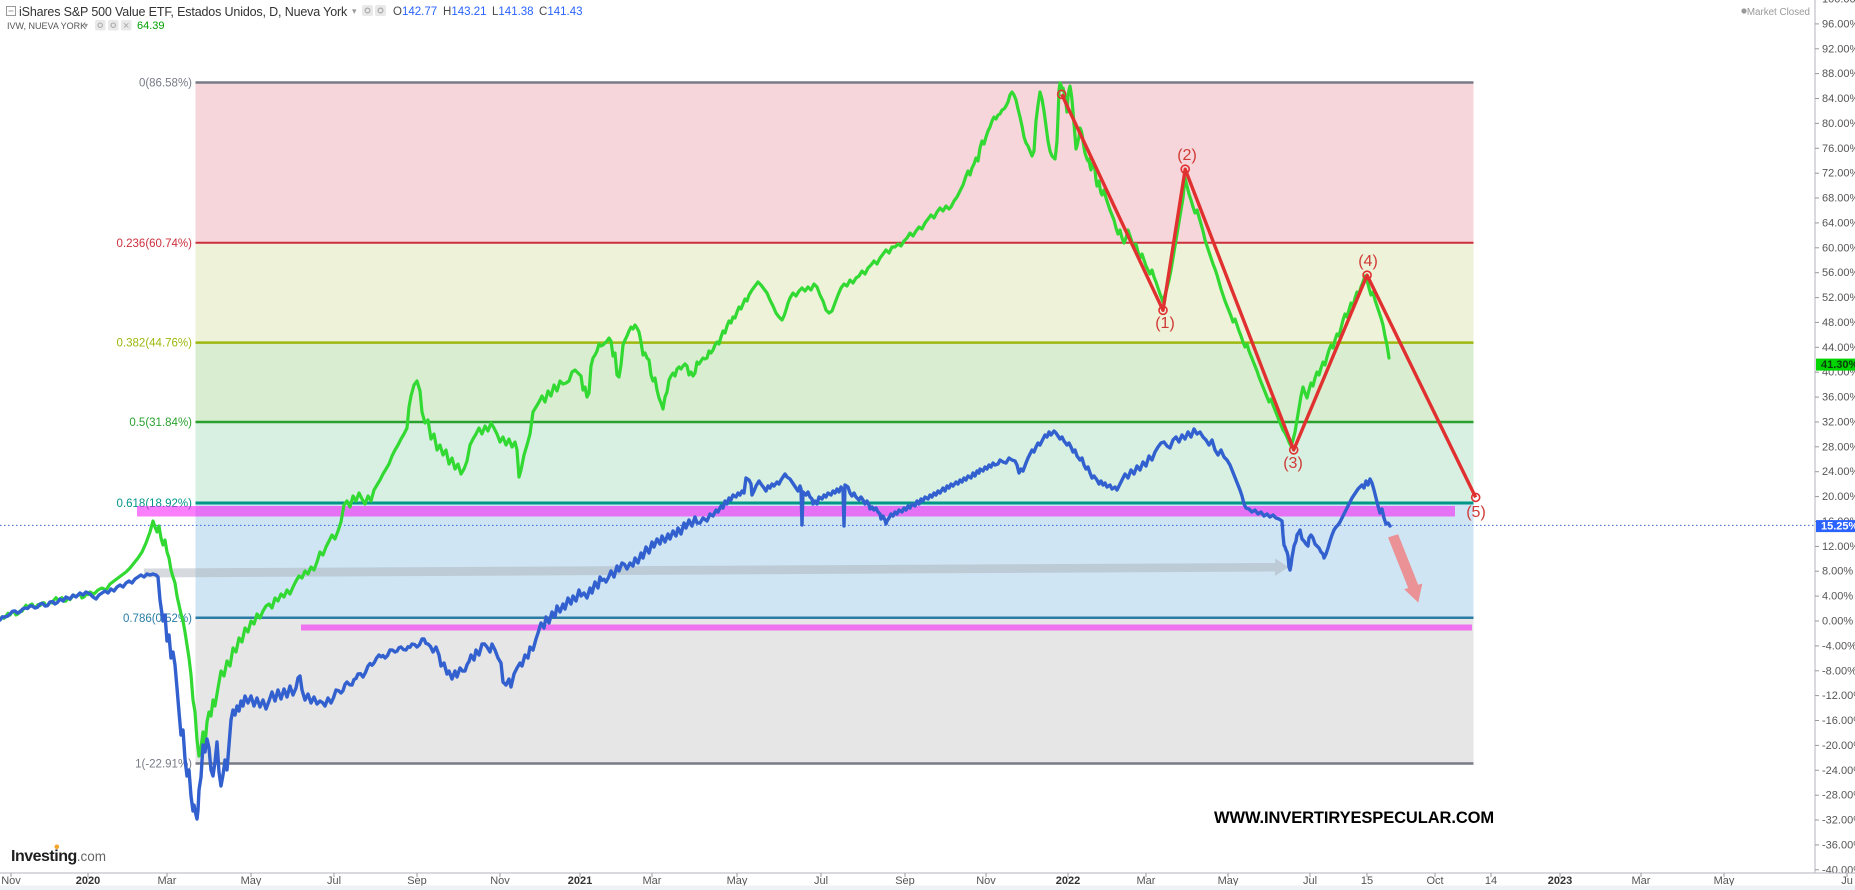  I want to click on svg-text: -16.00%, so click(1838, 721).